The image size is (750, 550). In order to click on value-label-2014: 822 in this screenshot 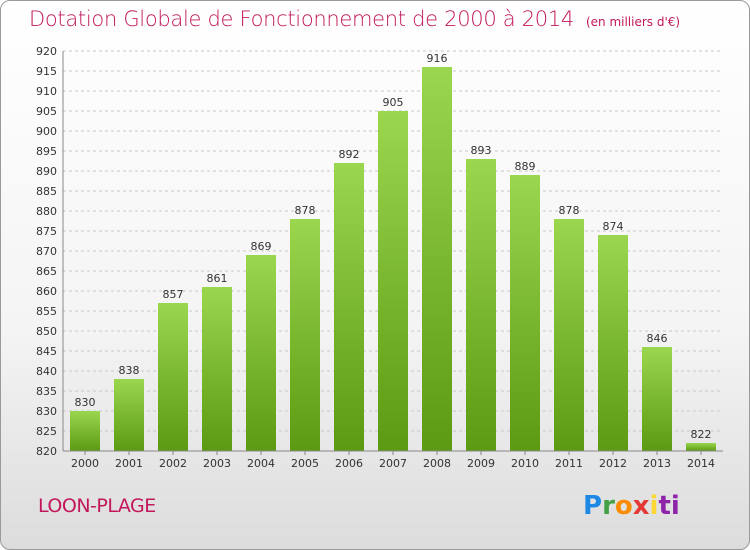, I will do `click(701, 434)`.